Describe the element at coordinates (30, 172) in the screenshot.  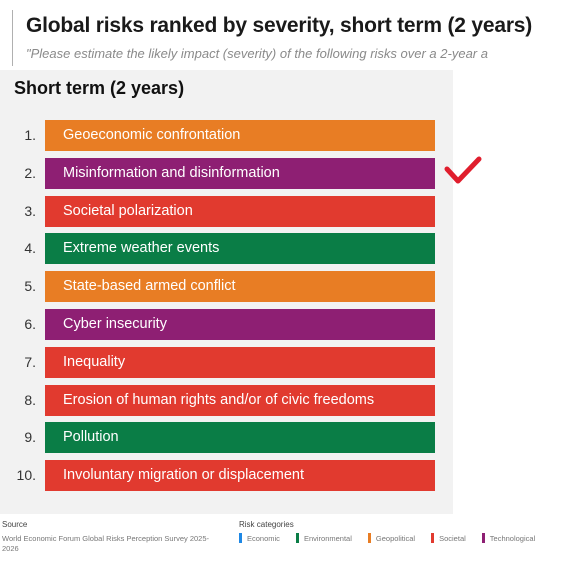
I see `rank-number: 2.` at that location.